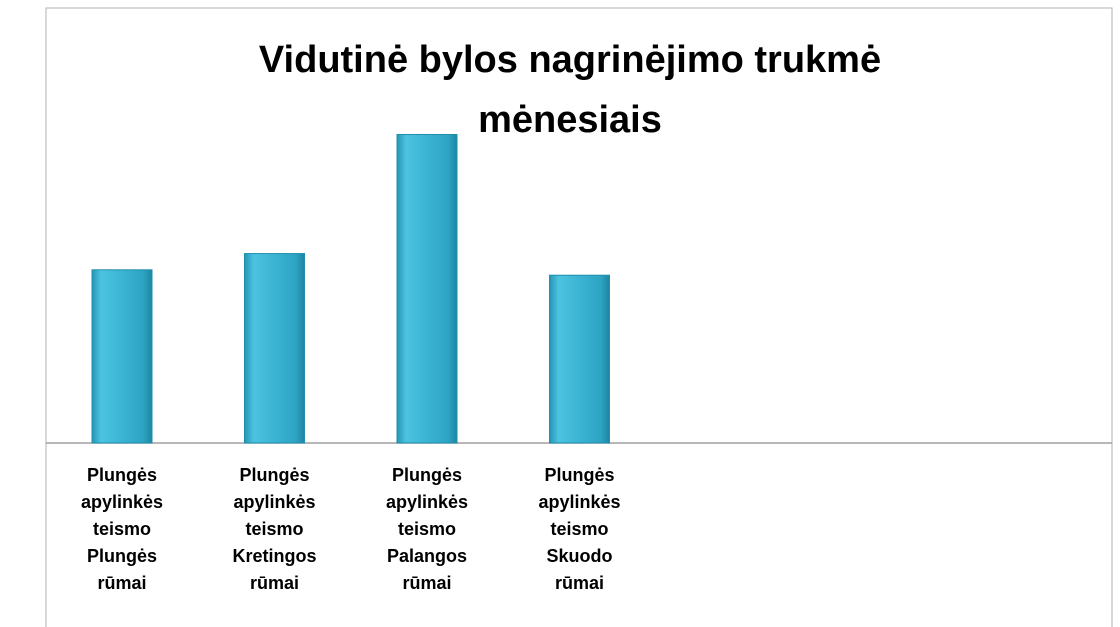  Describe the element at coordinates (579, 529) in the screenshot. I see `x-tick-label: Plungės apylinkės teismo Skuodo rūmai` at that location.